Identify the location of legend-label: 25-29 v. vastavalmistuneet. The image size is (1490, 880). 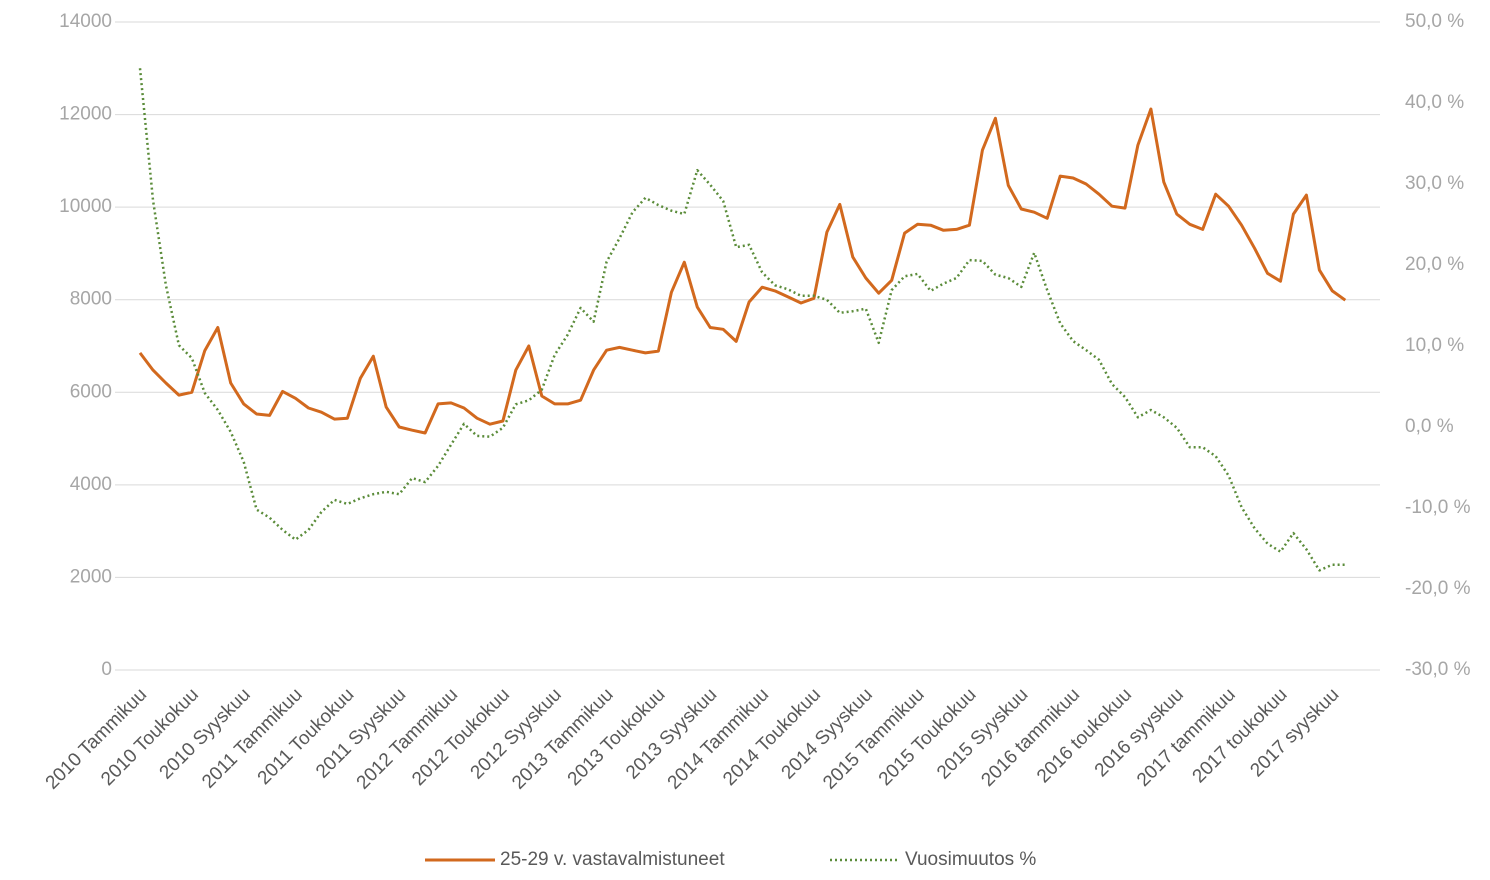
(612, 859).